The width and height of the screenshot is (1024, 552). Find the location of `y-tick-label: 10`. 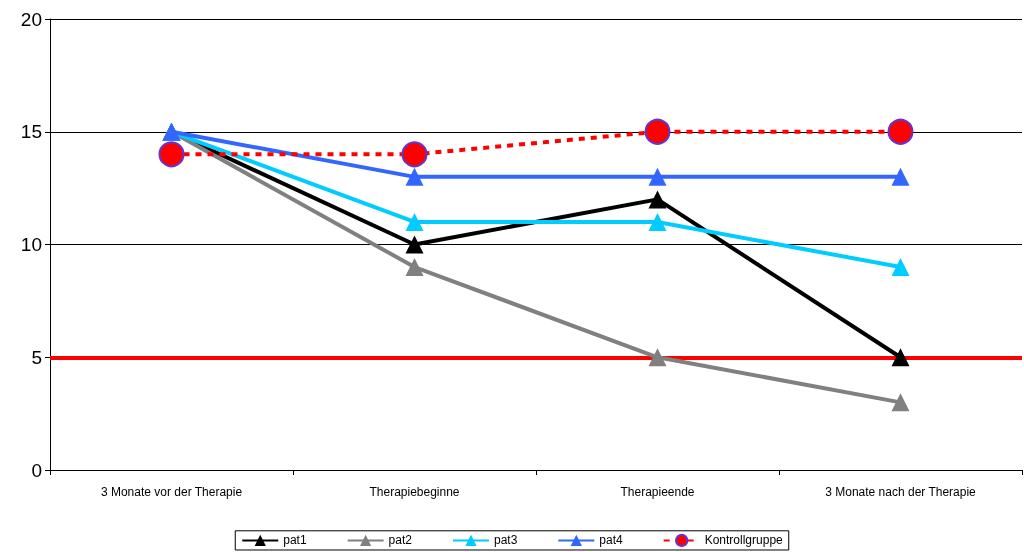

y-tick-label: 10 is located at coordinates (31, 244).